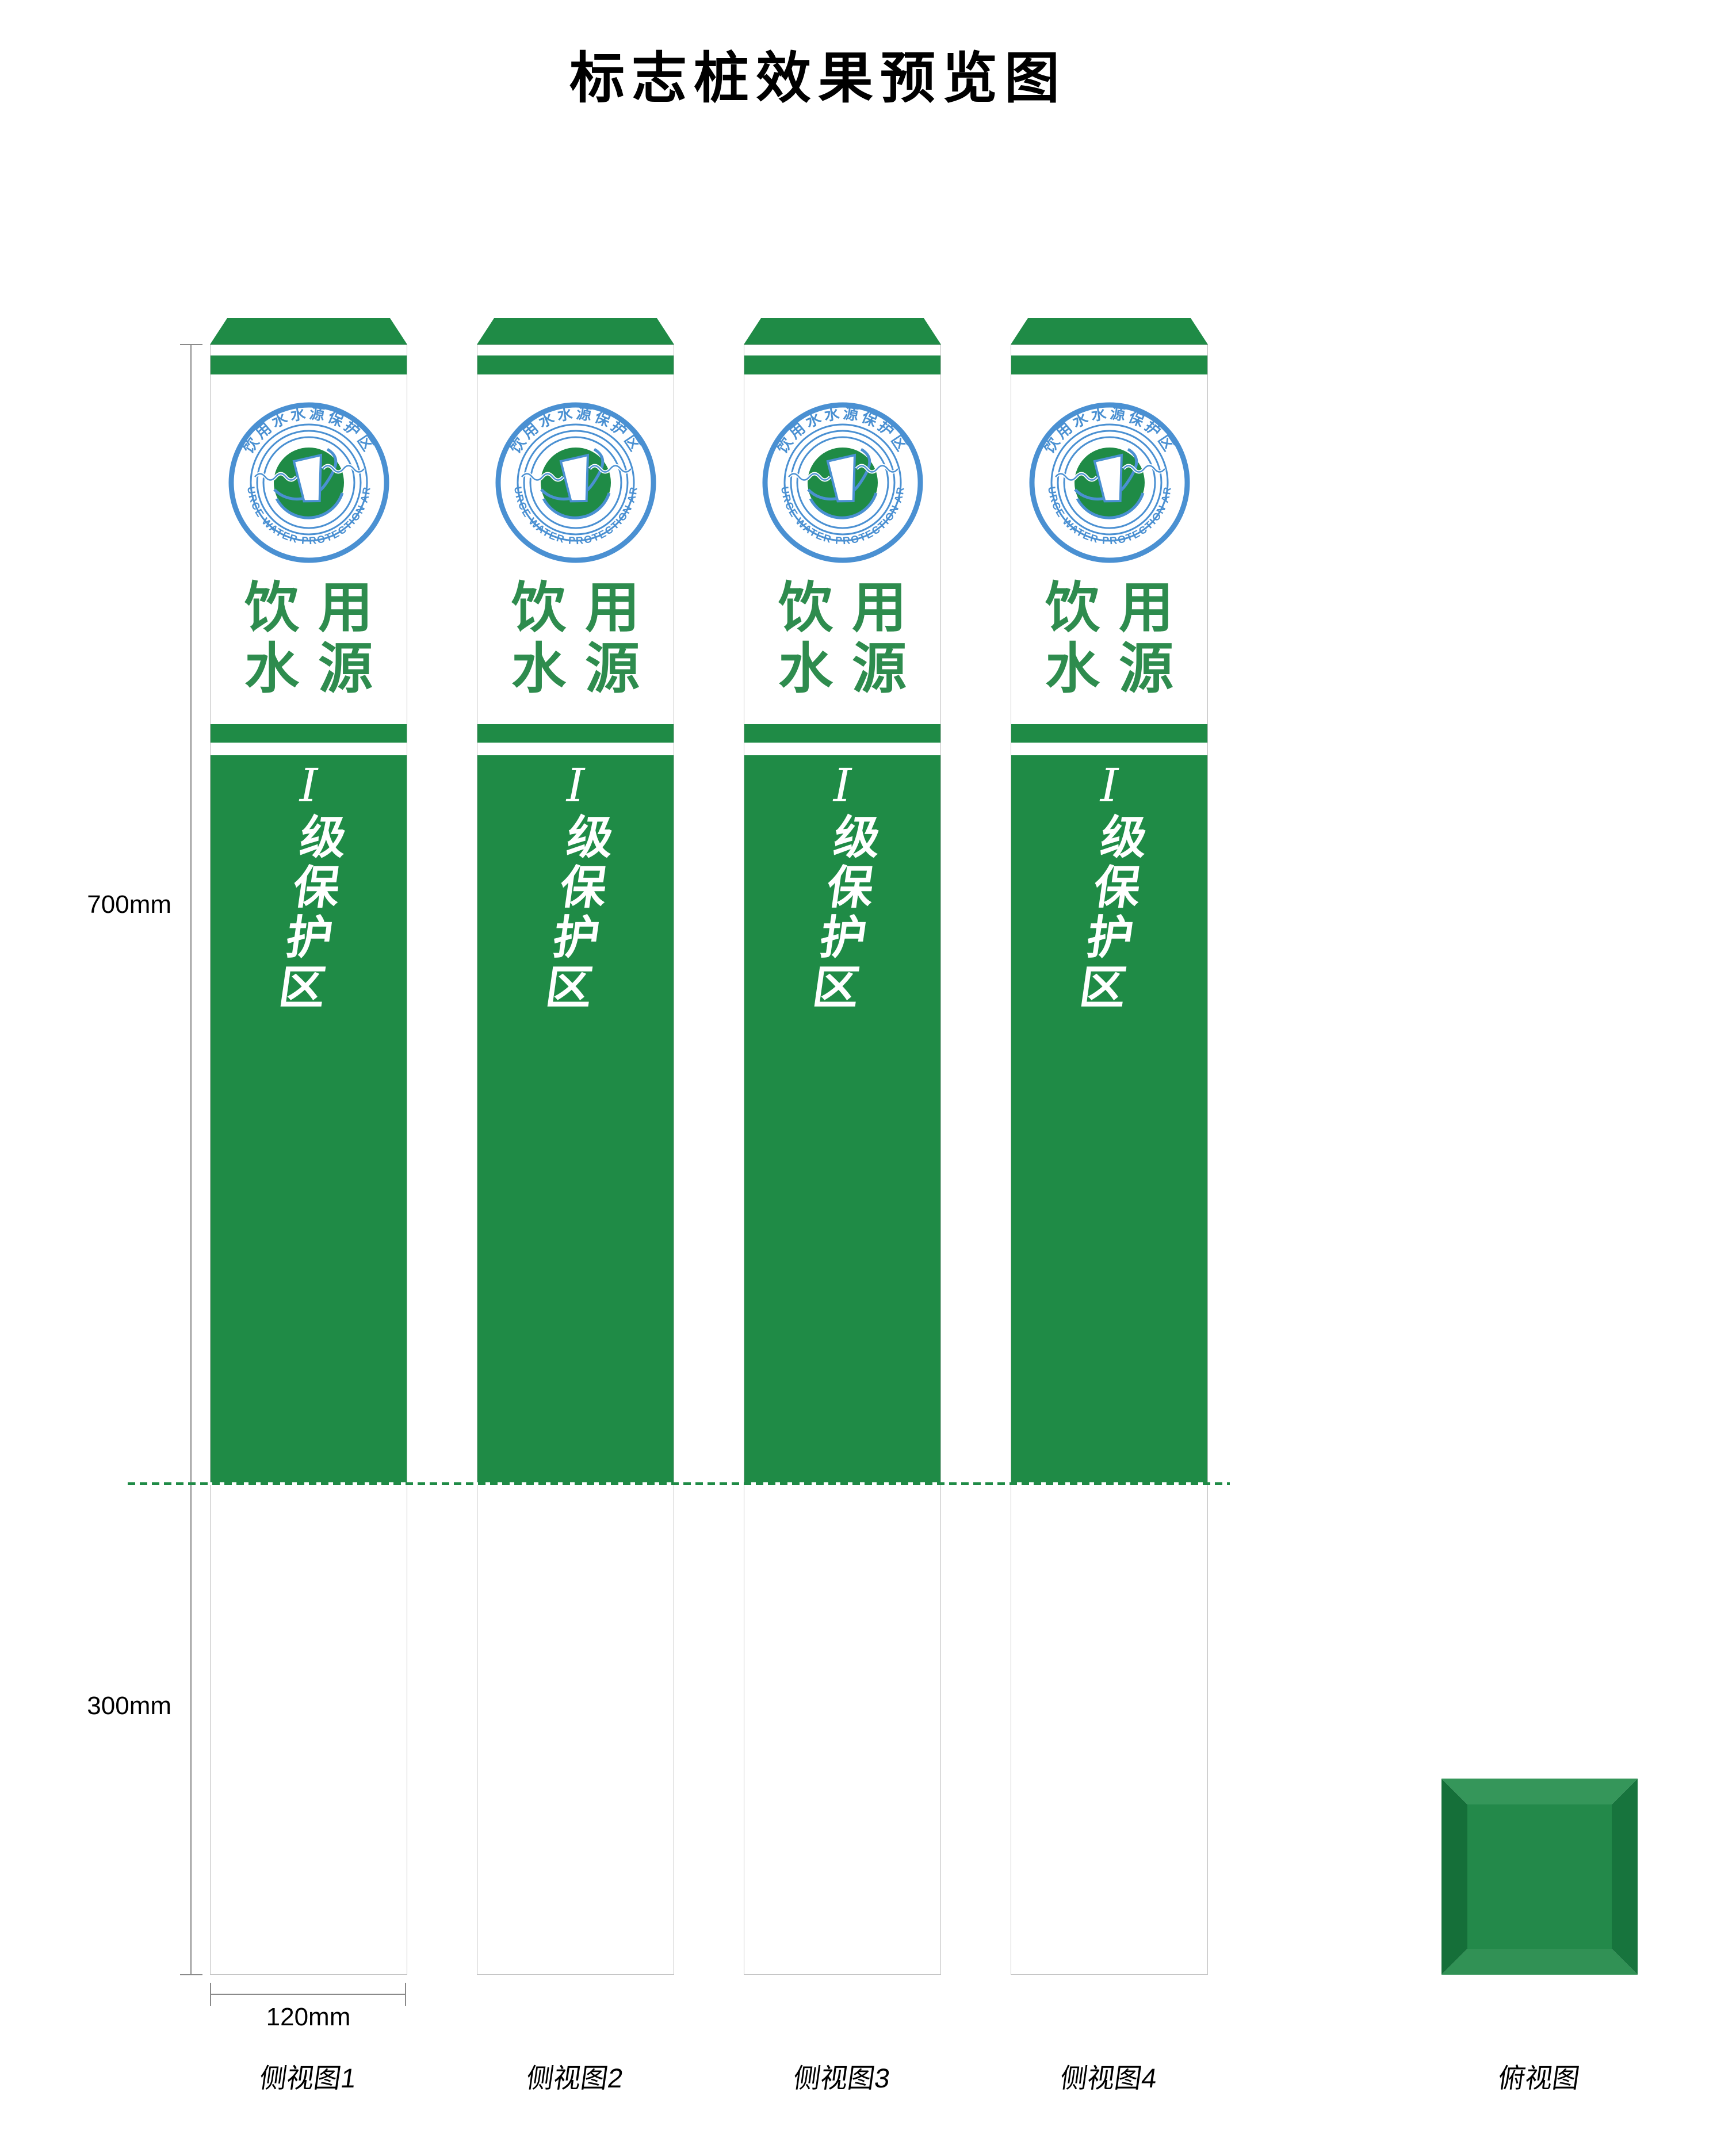  Describe the element at coordinates (817, 78) in the screenshot. I see `page-title: 标志桩效果预览图` at that location.